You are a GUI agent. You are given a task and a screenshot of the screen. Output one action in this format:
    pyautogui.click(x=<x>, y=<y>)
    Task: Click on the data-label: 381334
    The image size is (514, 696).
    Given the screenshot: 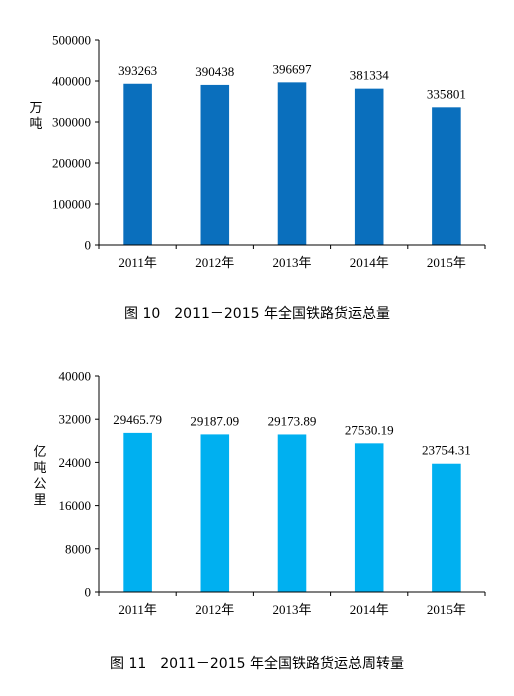 What is the action you would take?
    pyautogui.click(x=370, y=75)
    